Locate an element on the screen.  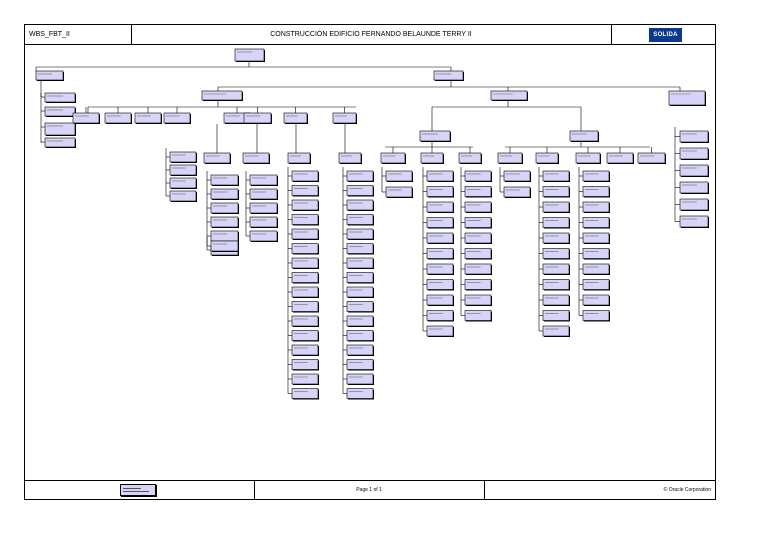
page-number: Page 1 of 1 is located at coordinates (369, 490).